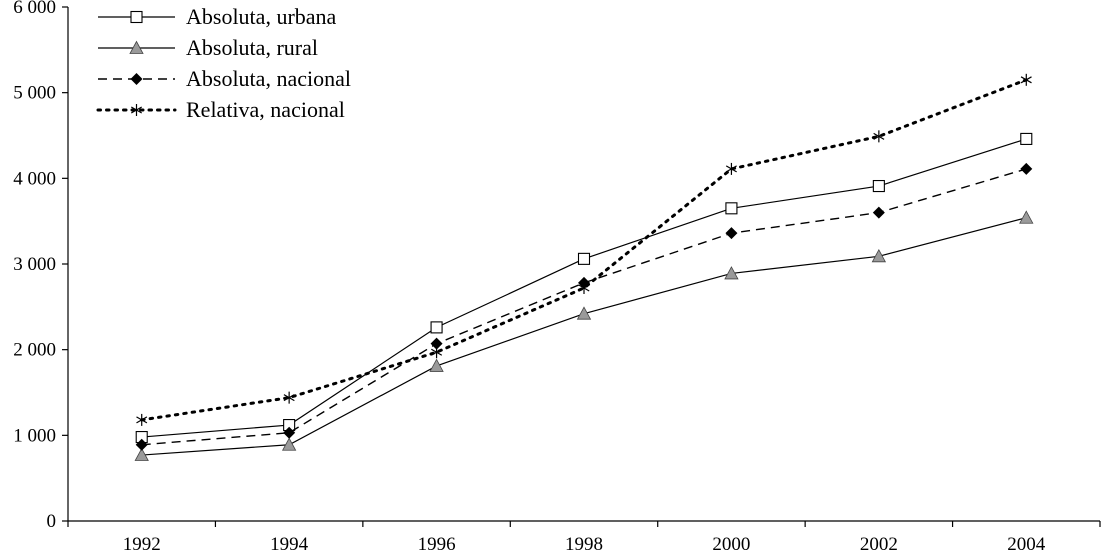 This screenshot has height=557, width=1102. I want to click on legend-entry: Absoluta, urbana, so click(217, 16).